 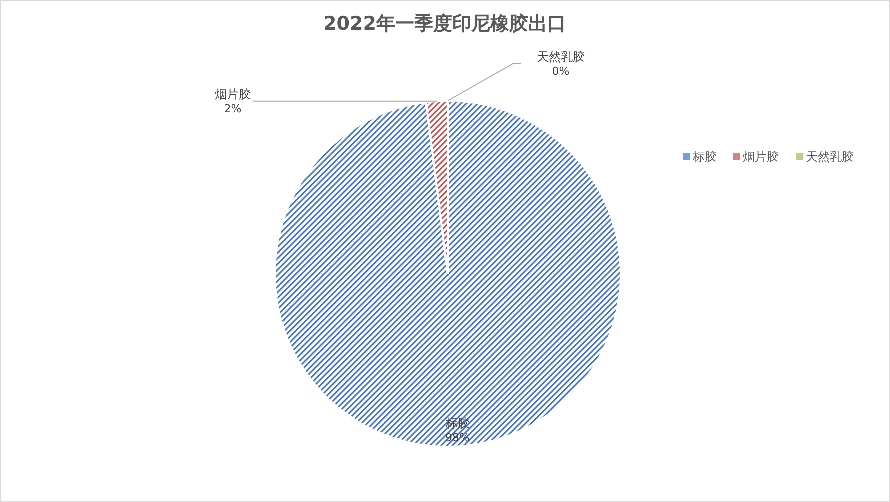 I want to click on legend-label: 天然乳胶, so click(x=830, y=157).